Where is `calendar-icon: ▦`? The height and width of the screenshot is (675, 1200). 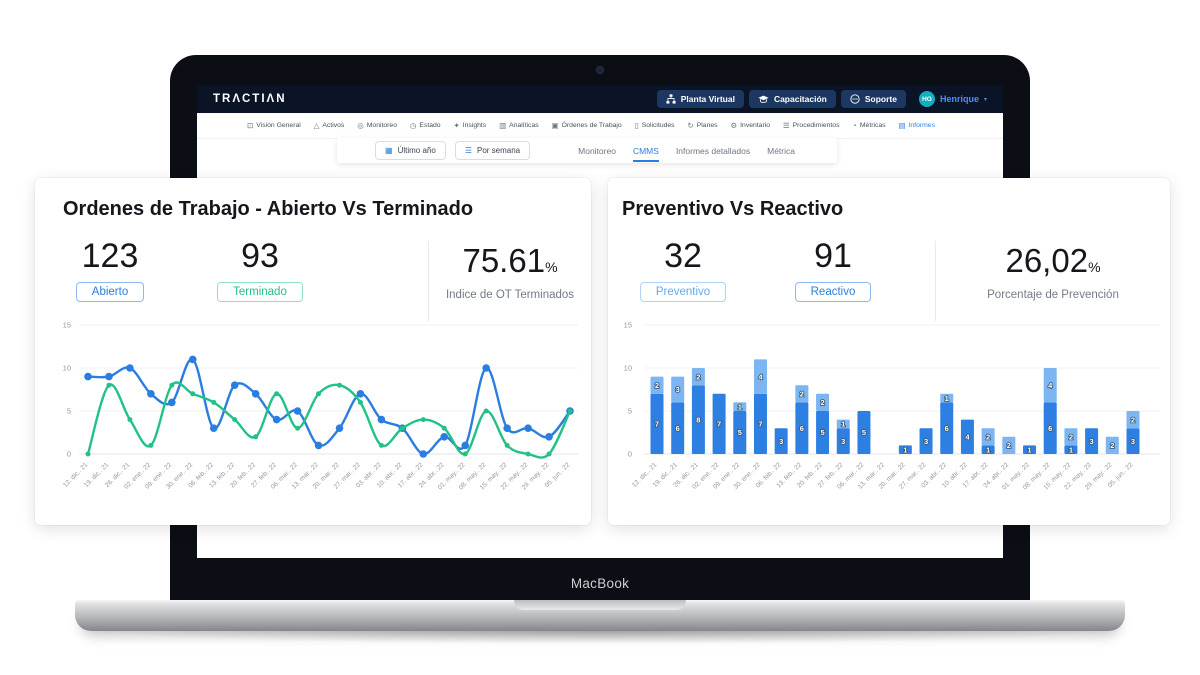
calendar-icon: ▦ is located at coordinates (389, 150).